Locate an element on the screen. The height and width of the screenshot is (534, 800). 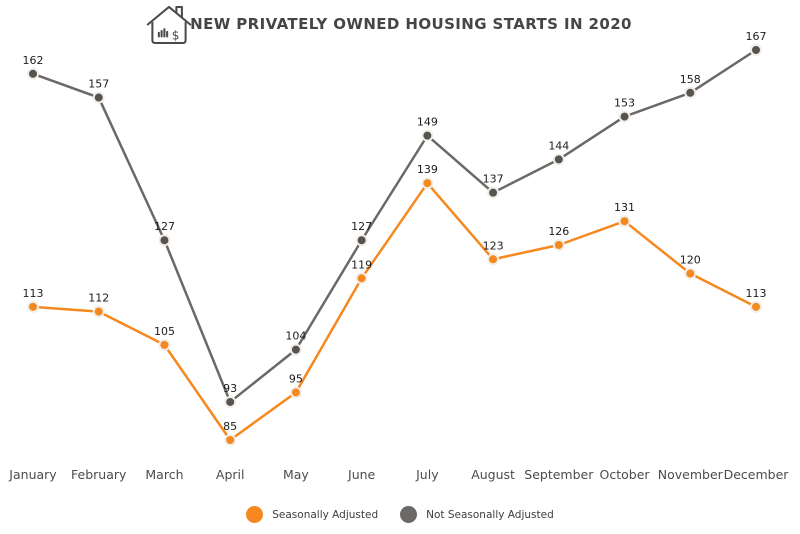
x-axis-label-may: May is located at coordinates (296, 474).